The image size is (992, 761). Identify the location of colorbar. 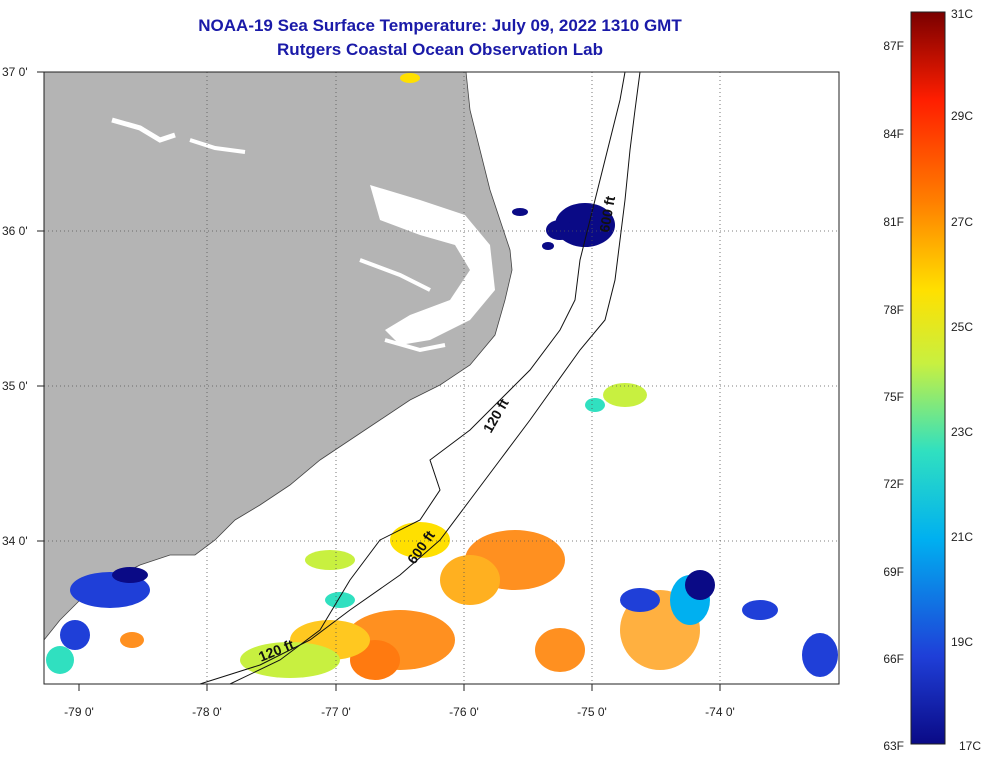
(928, 378).